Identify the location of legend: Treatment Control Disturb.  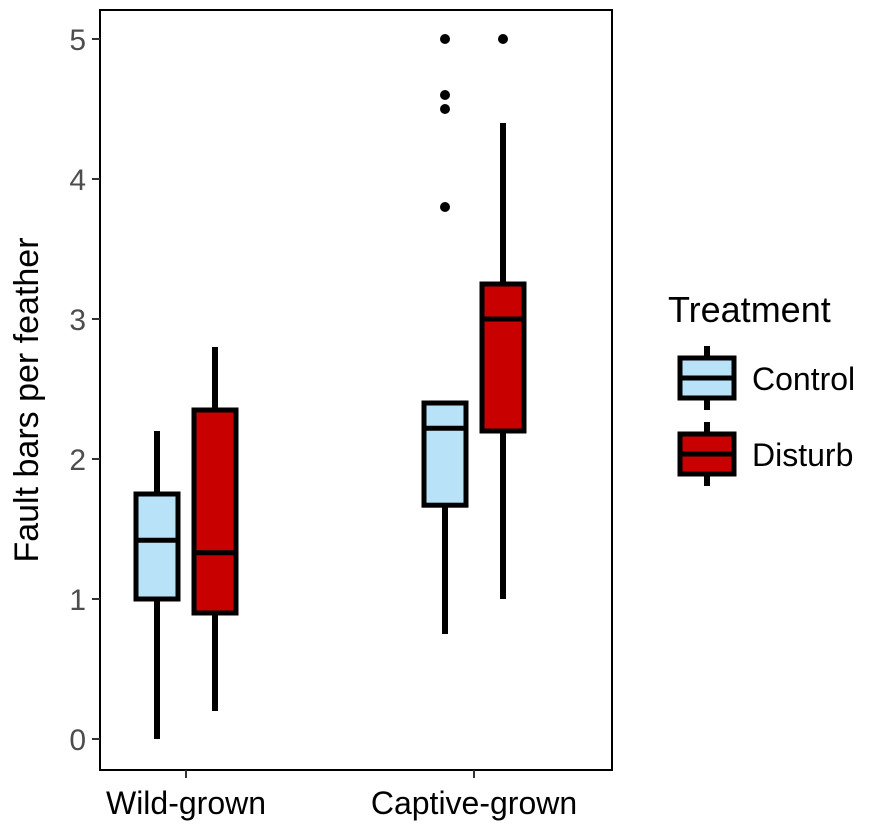
(761, 387).